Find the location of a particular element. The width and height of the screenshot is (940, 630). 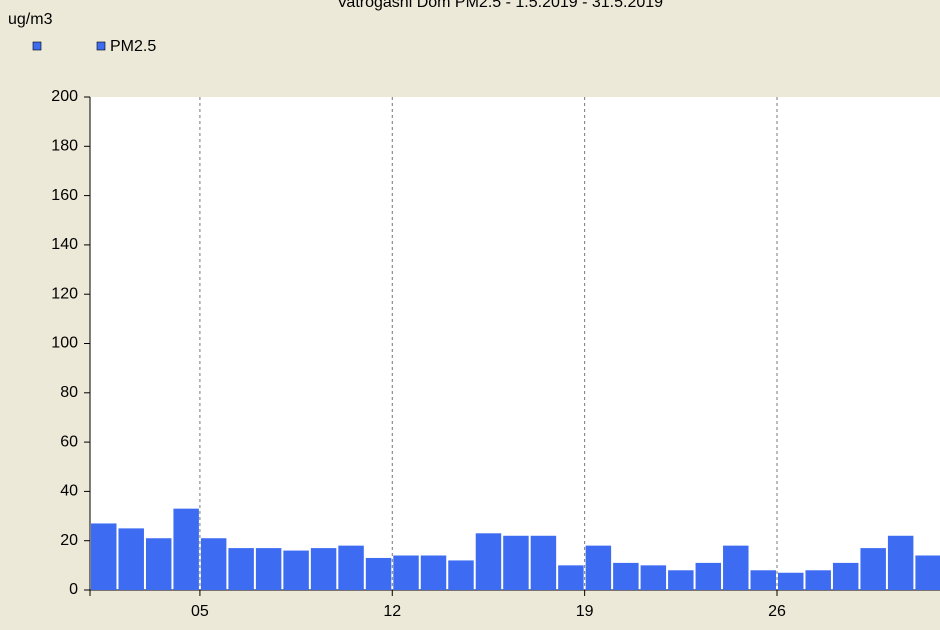

y-tick-label: 180 is located at coordinates (64, 146).